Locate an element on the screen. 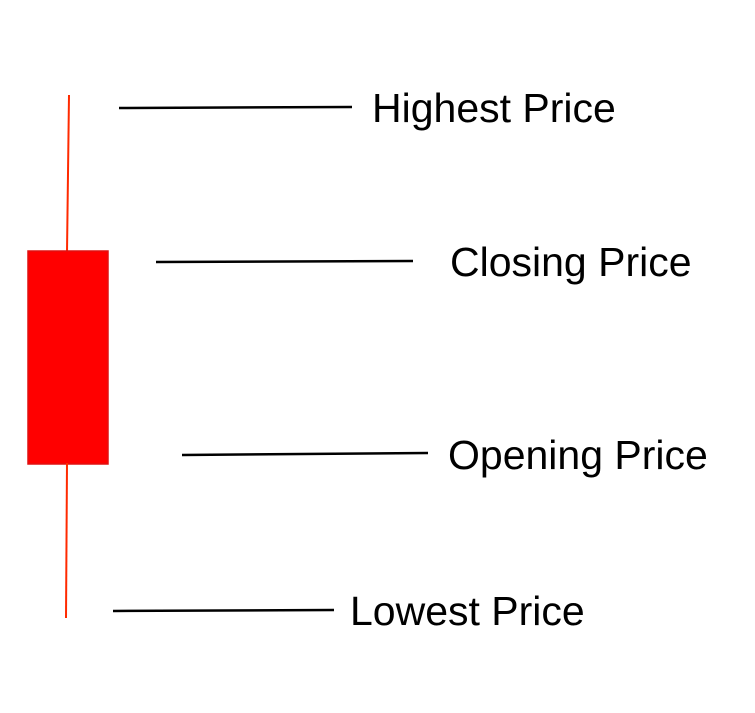 The width and height of the screenshot is (755, 713). lowest-price-leader-line is located at coordinates (223, 610).